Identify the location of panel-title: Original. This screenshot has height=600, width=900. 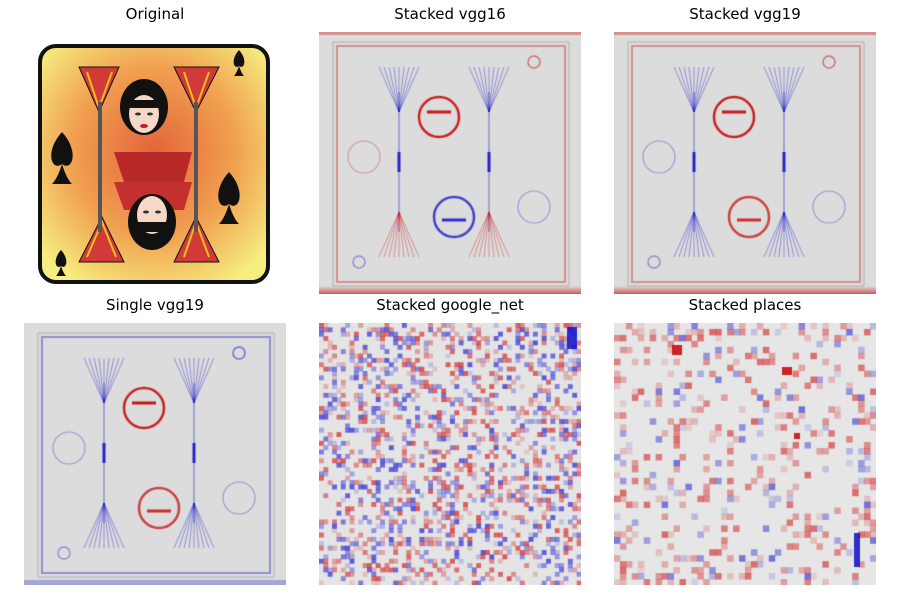
(155, 14).